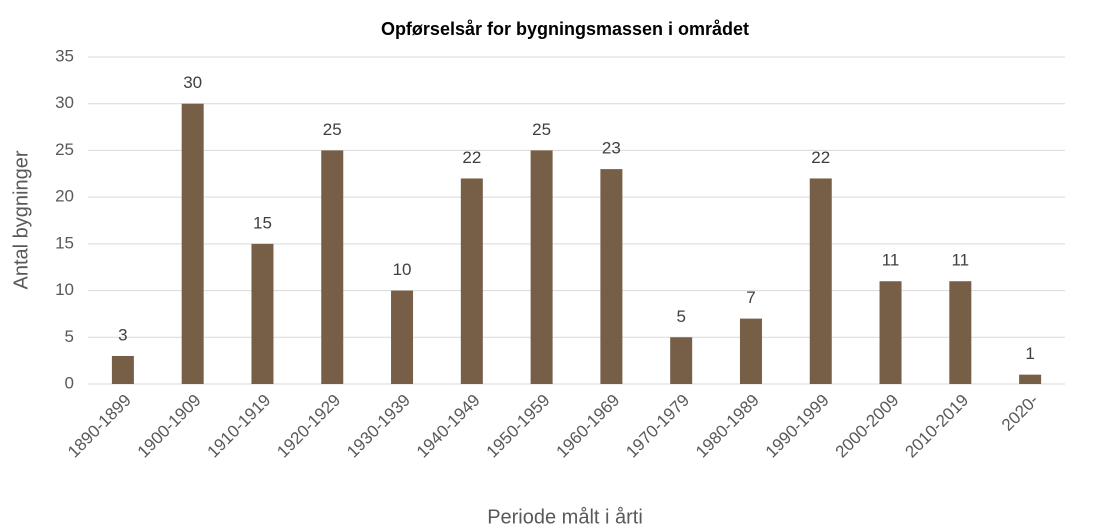 This screenshot has height=529, width=1115. What do you see at coordinates (64, 242) in the screenshot?
I see `y-tick-label: 15` at bounding box center [64, 242].